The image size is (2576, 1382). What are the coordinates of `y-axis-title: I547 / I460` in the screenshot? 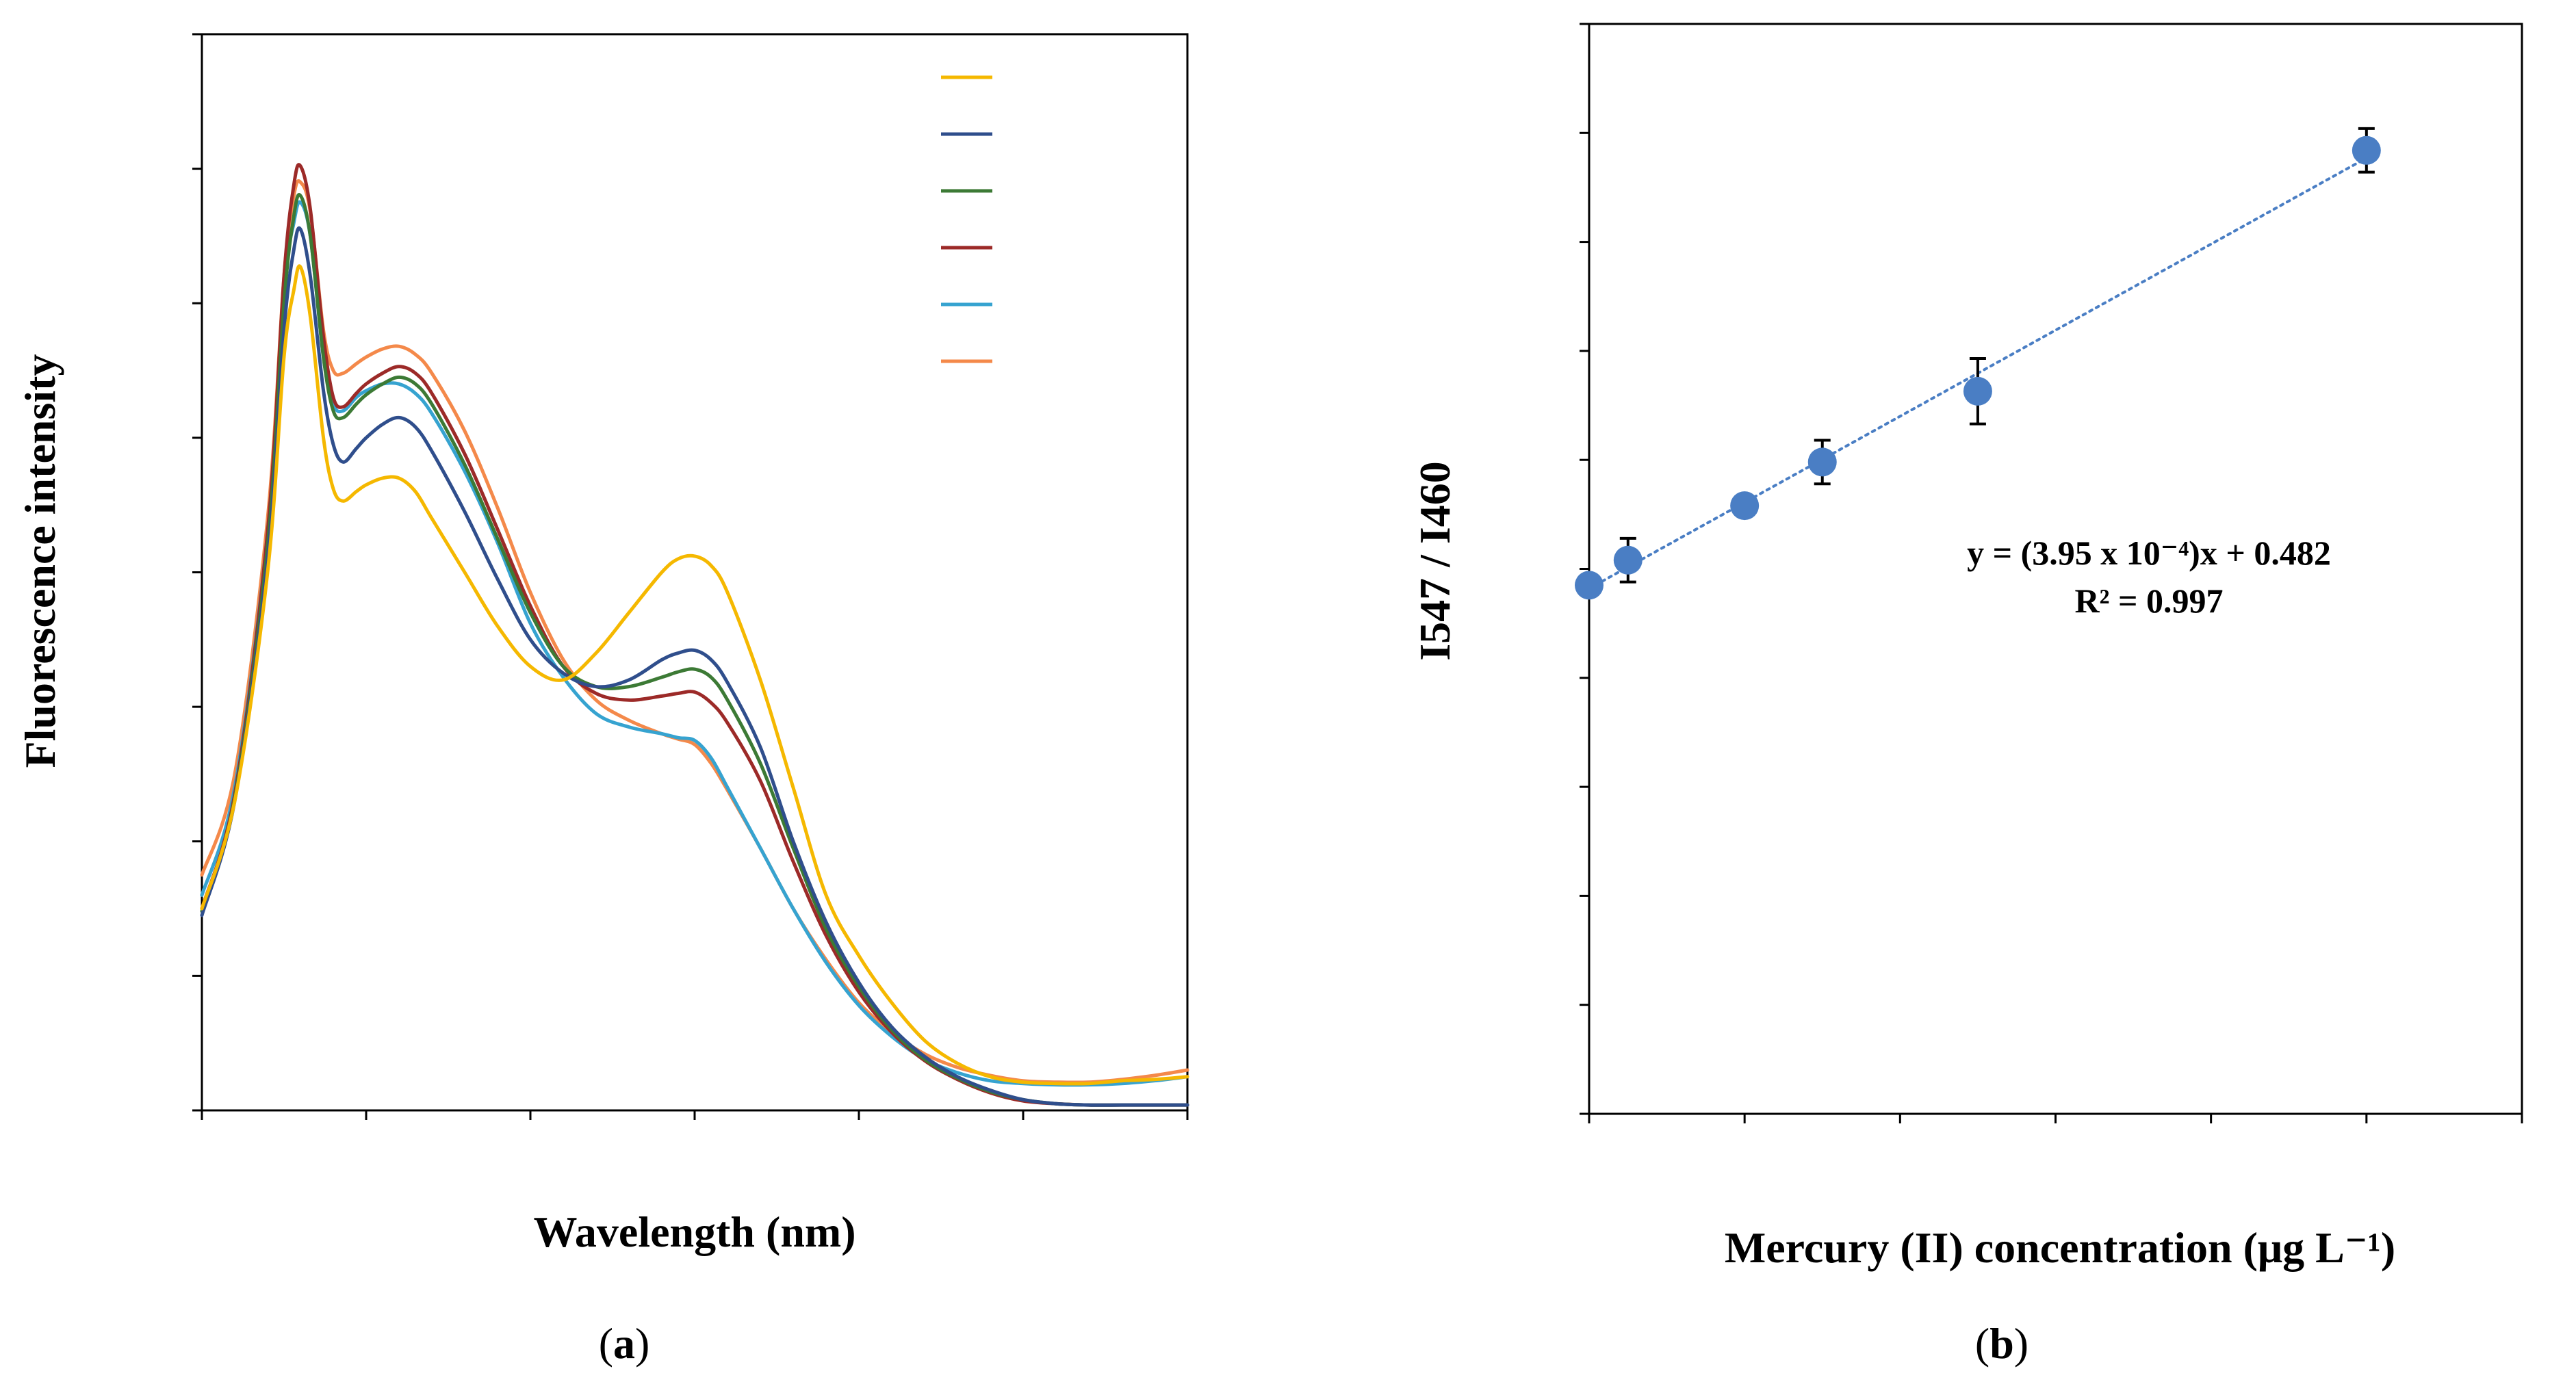 It's located at (1435, 561).